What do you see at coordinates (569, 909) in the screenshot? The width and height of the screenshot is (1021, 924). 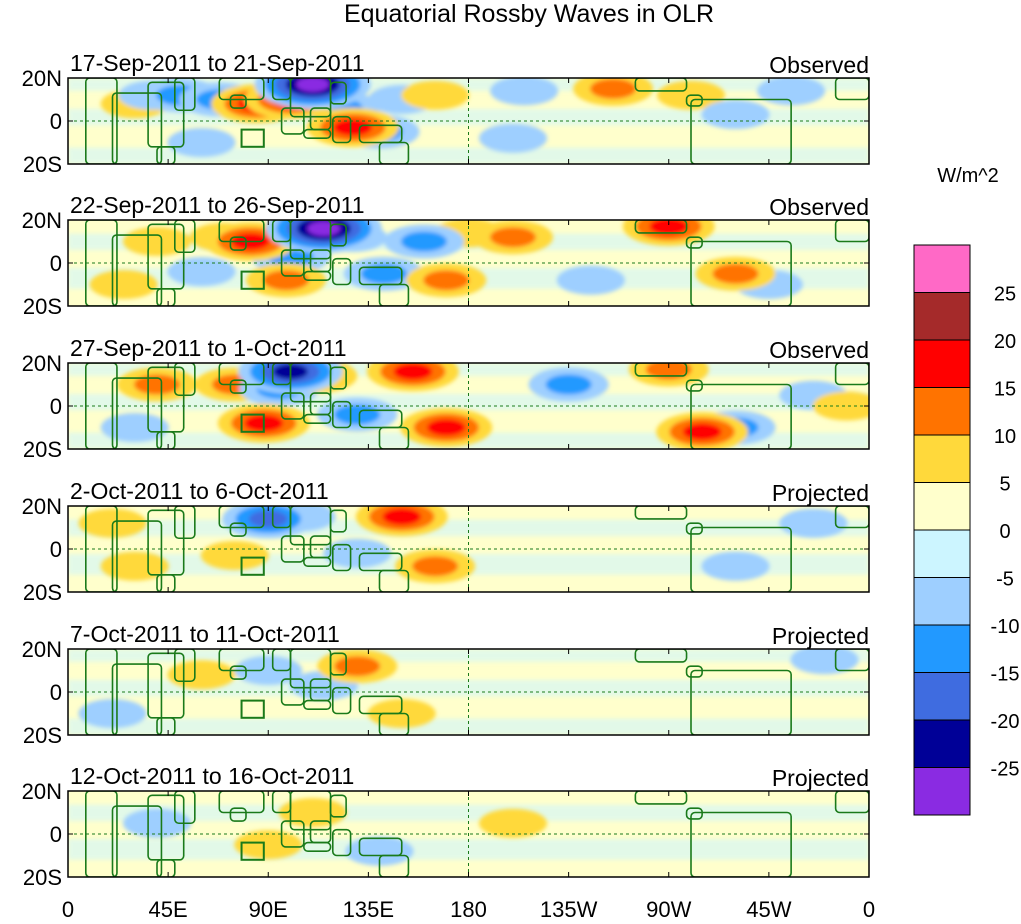 I see `x-tick-label: 135W` at bounding box center [569, 909].